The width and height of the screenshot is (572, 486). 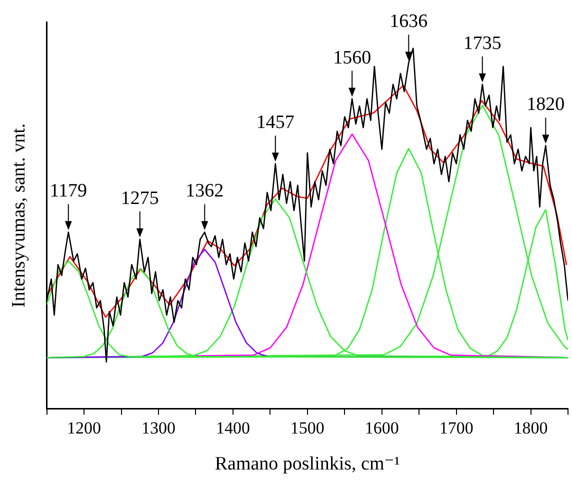 What do you see at coordinates (233, 428) in the screenshot?
I see `x-tick-label: 1400` at bounding box center [233, 428].